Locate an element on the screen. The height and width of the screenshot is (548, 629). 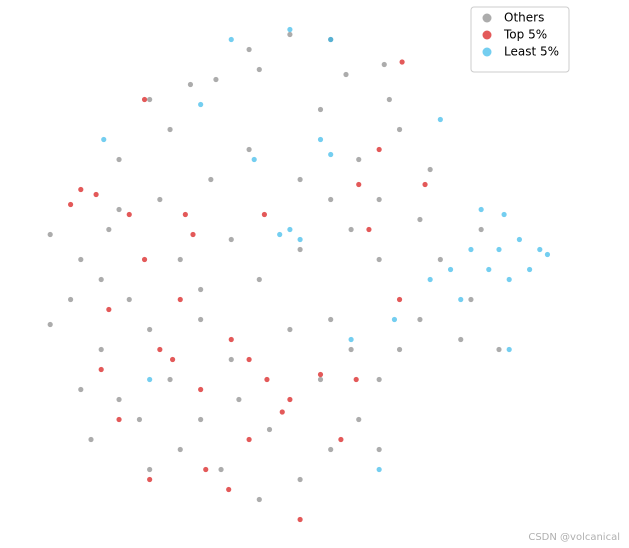
legend-label: Others is located at coordinates (524, 18).